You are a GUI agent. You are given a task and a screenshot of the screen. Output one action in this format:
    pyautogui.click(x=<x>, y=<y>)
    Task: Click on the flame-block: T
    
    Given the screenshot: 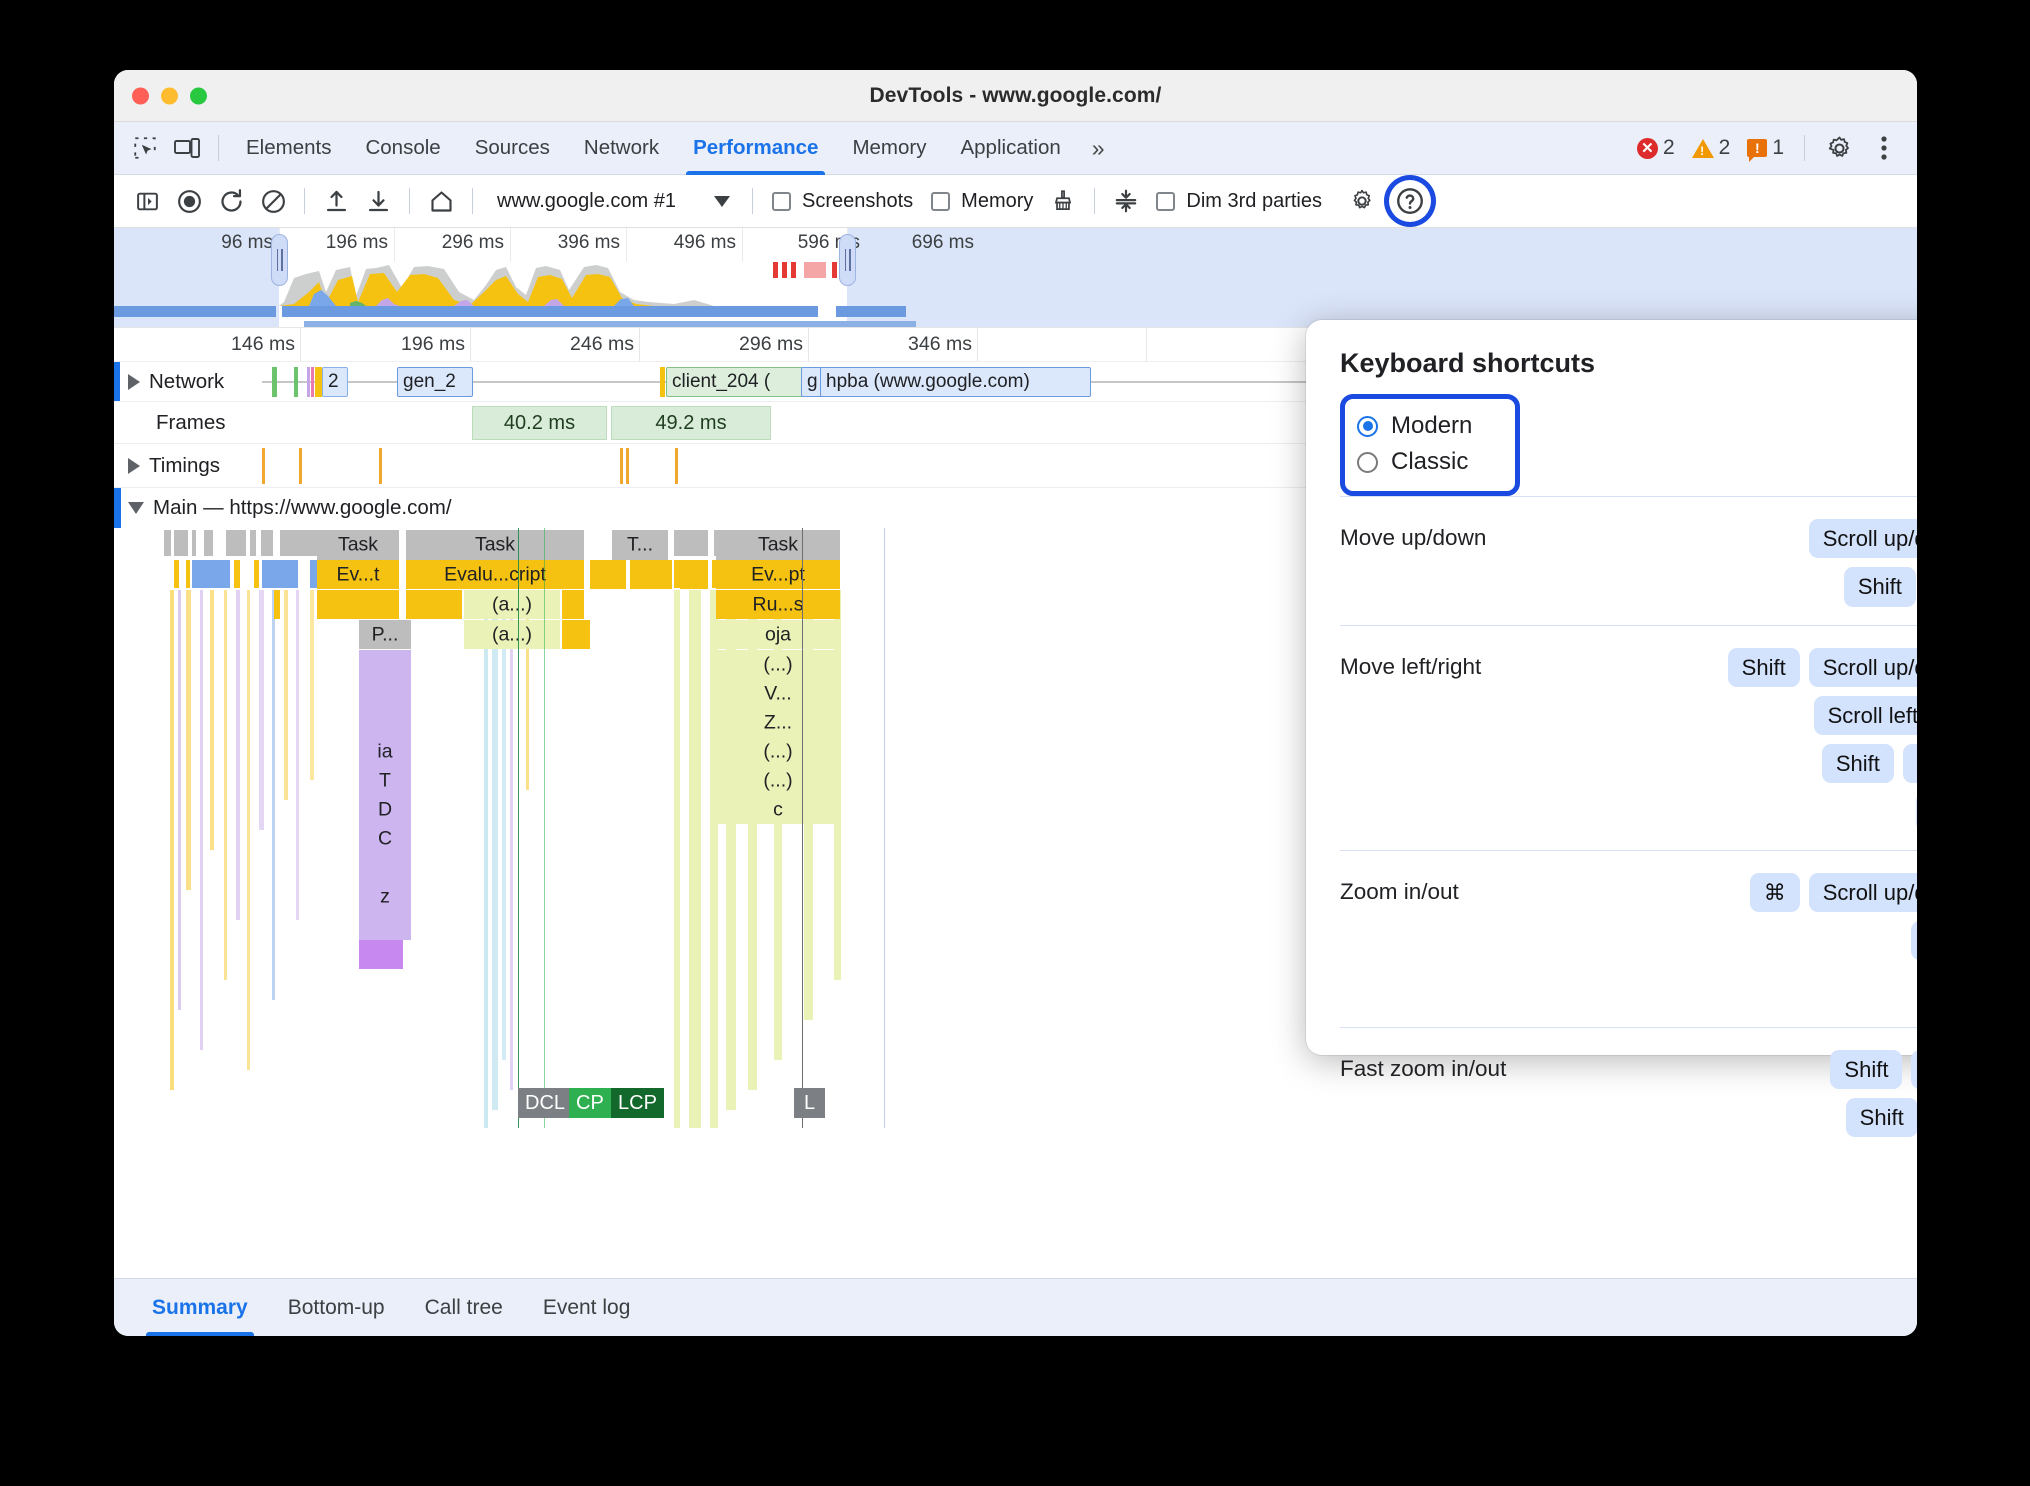 What is the action you would take?
    pyautogui.click(x=385, y=780)
    